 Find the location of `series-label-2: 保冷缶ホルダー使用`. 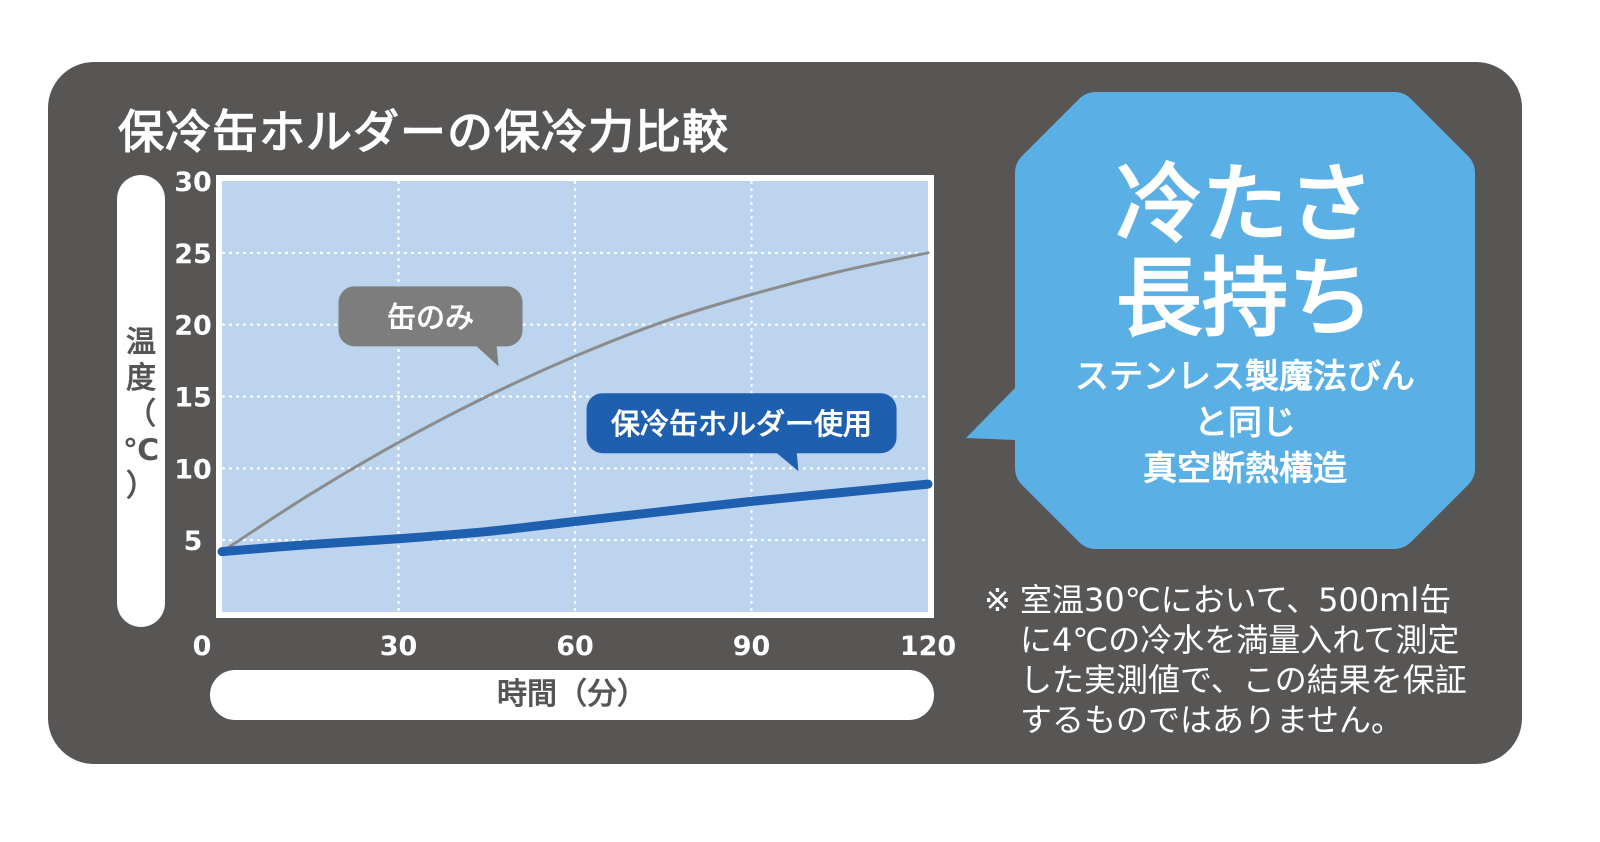

series-label-2: 保冷缶ホルダー使用 is located at coordinates (741, 432).